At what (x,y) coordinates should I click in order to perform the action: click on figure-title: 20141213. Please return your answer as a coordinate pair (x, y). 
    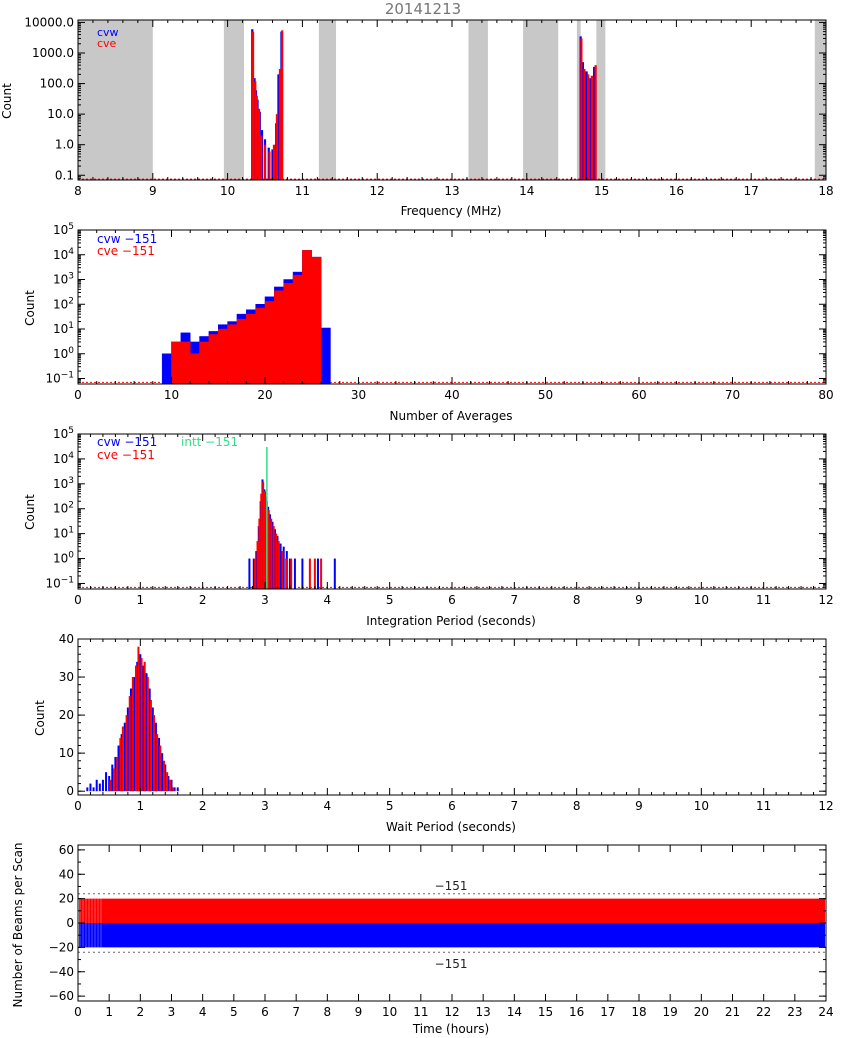
    Looking at the image, I should click on (423, 9).